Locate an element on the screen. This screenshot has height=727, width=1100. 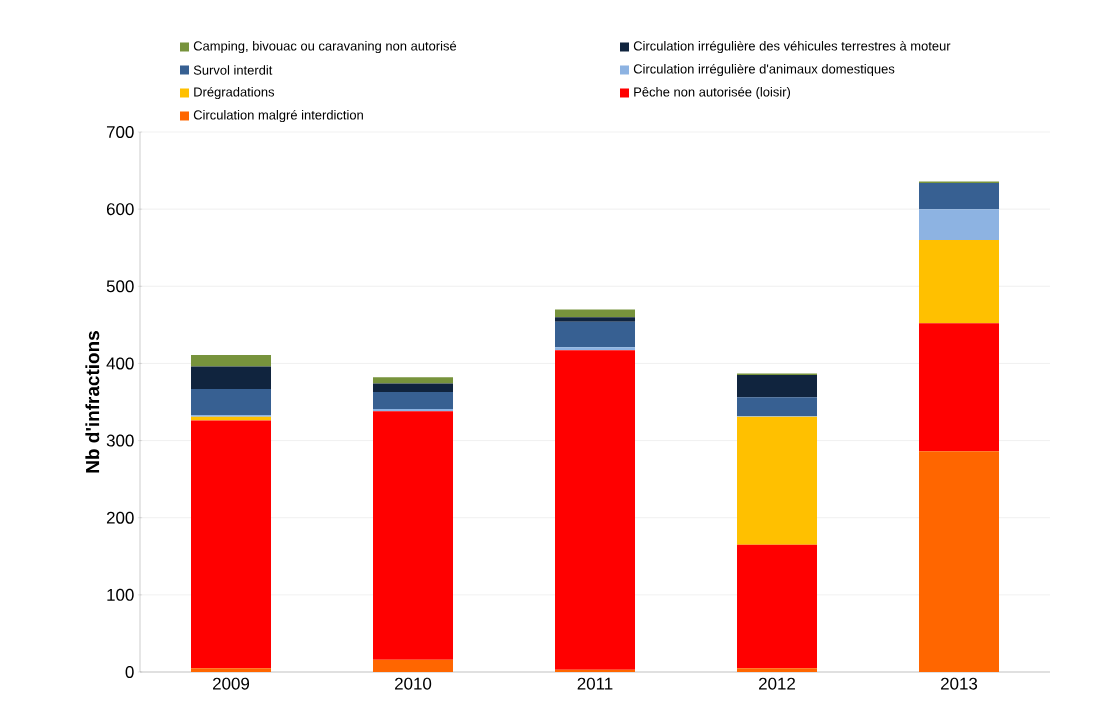
legend-label: Circulation irrégulière des véhicules terrestres à moteur is located at coordinates (792, 47).